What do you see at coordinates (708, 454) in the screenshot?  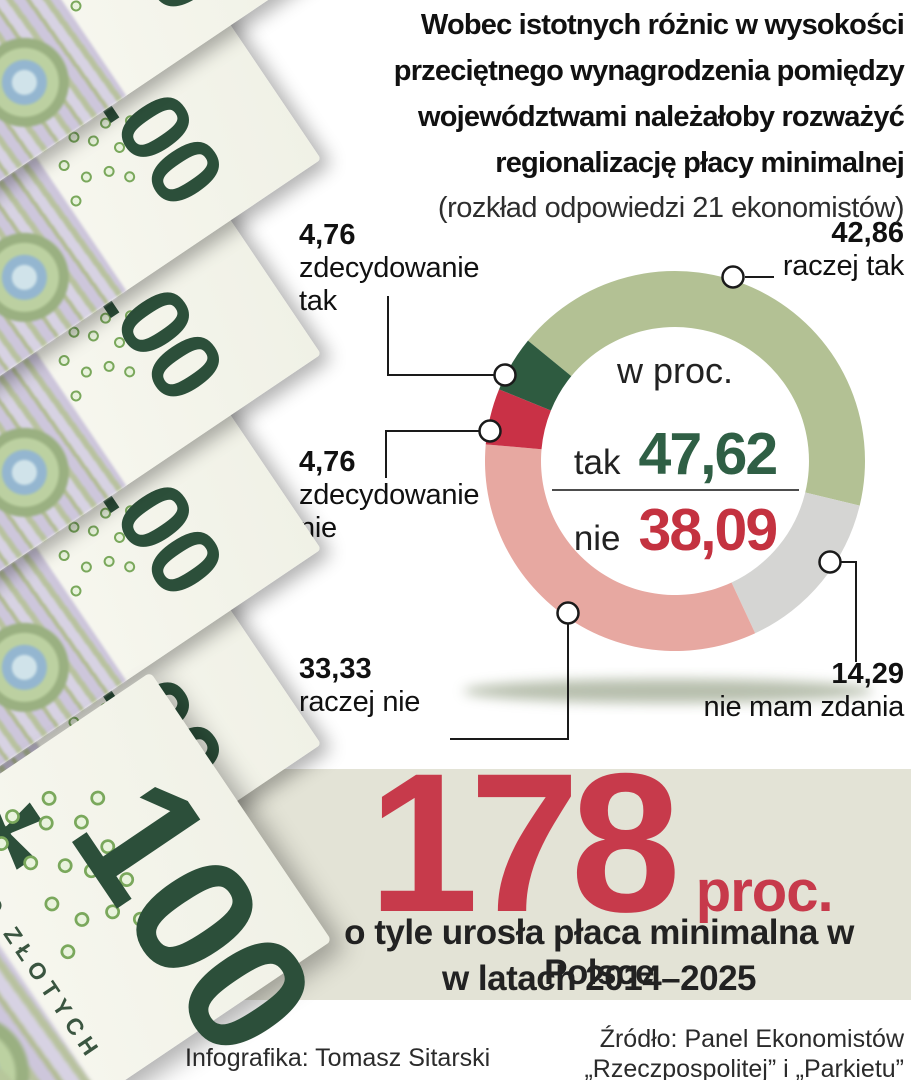 I see `summary-tak-value: 47,62` at bounding box center [708, 454].